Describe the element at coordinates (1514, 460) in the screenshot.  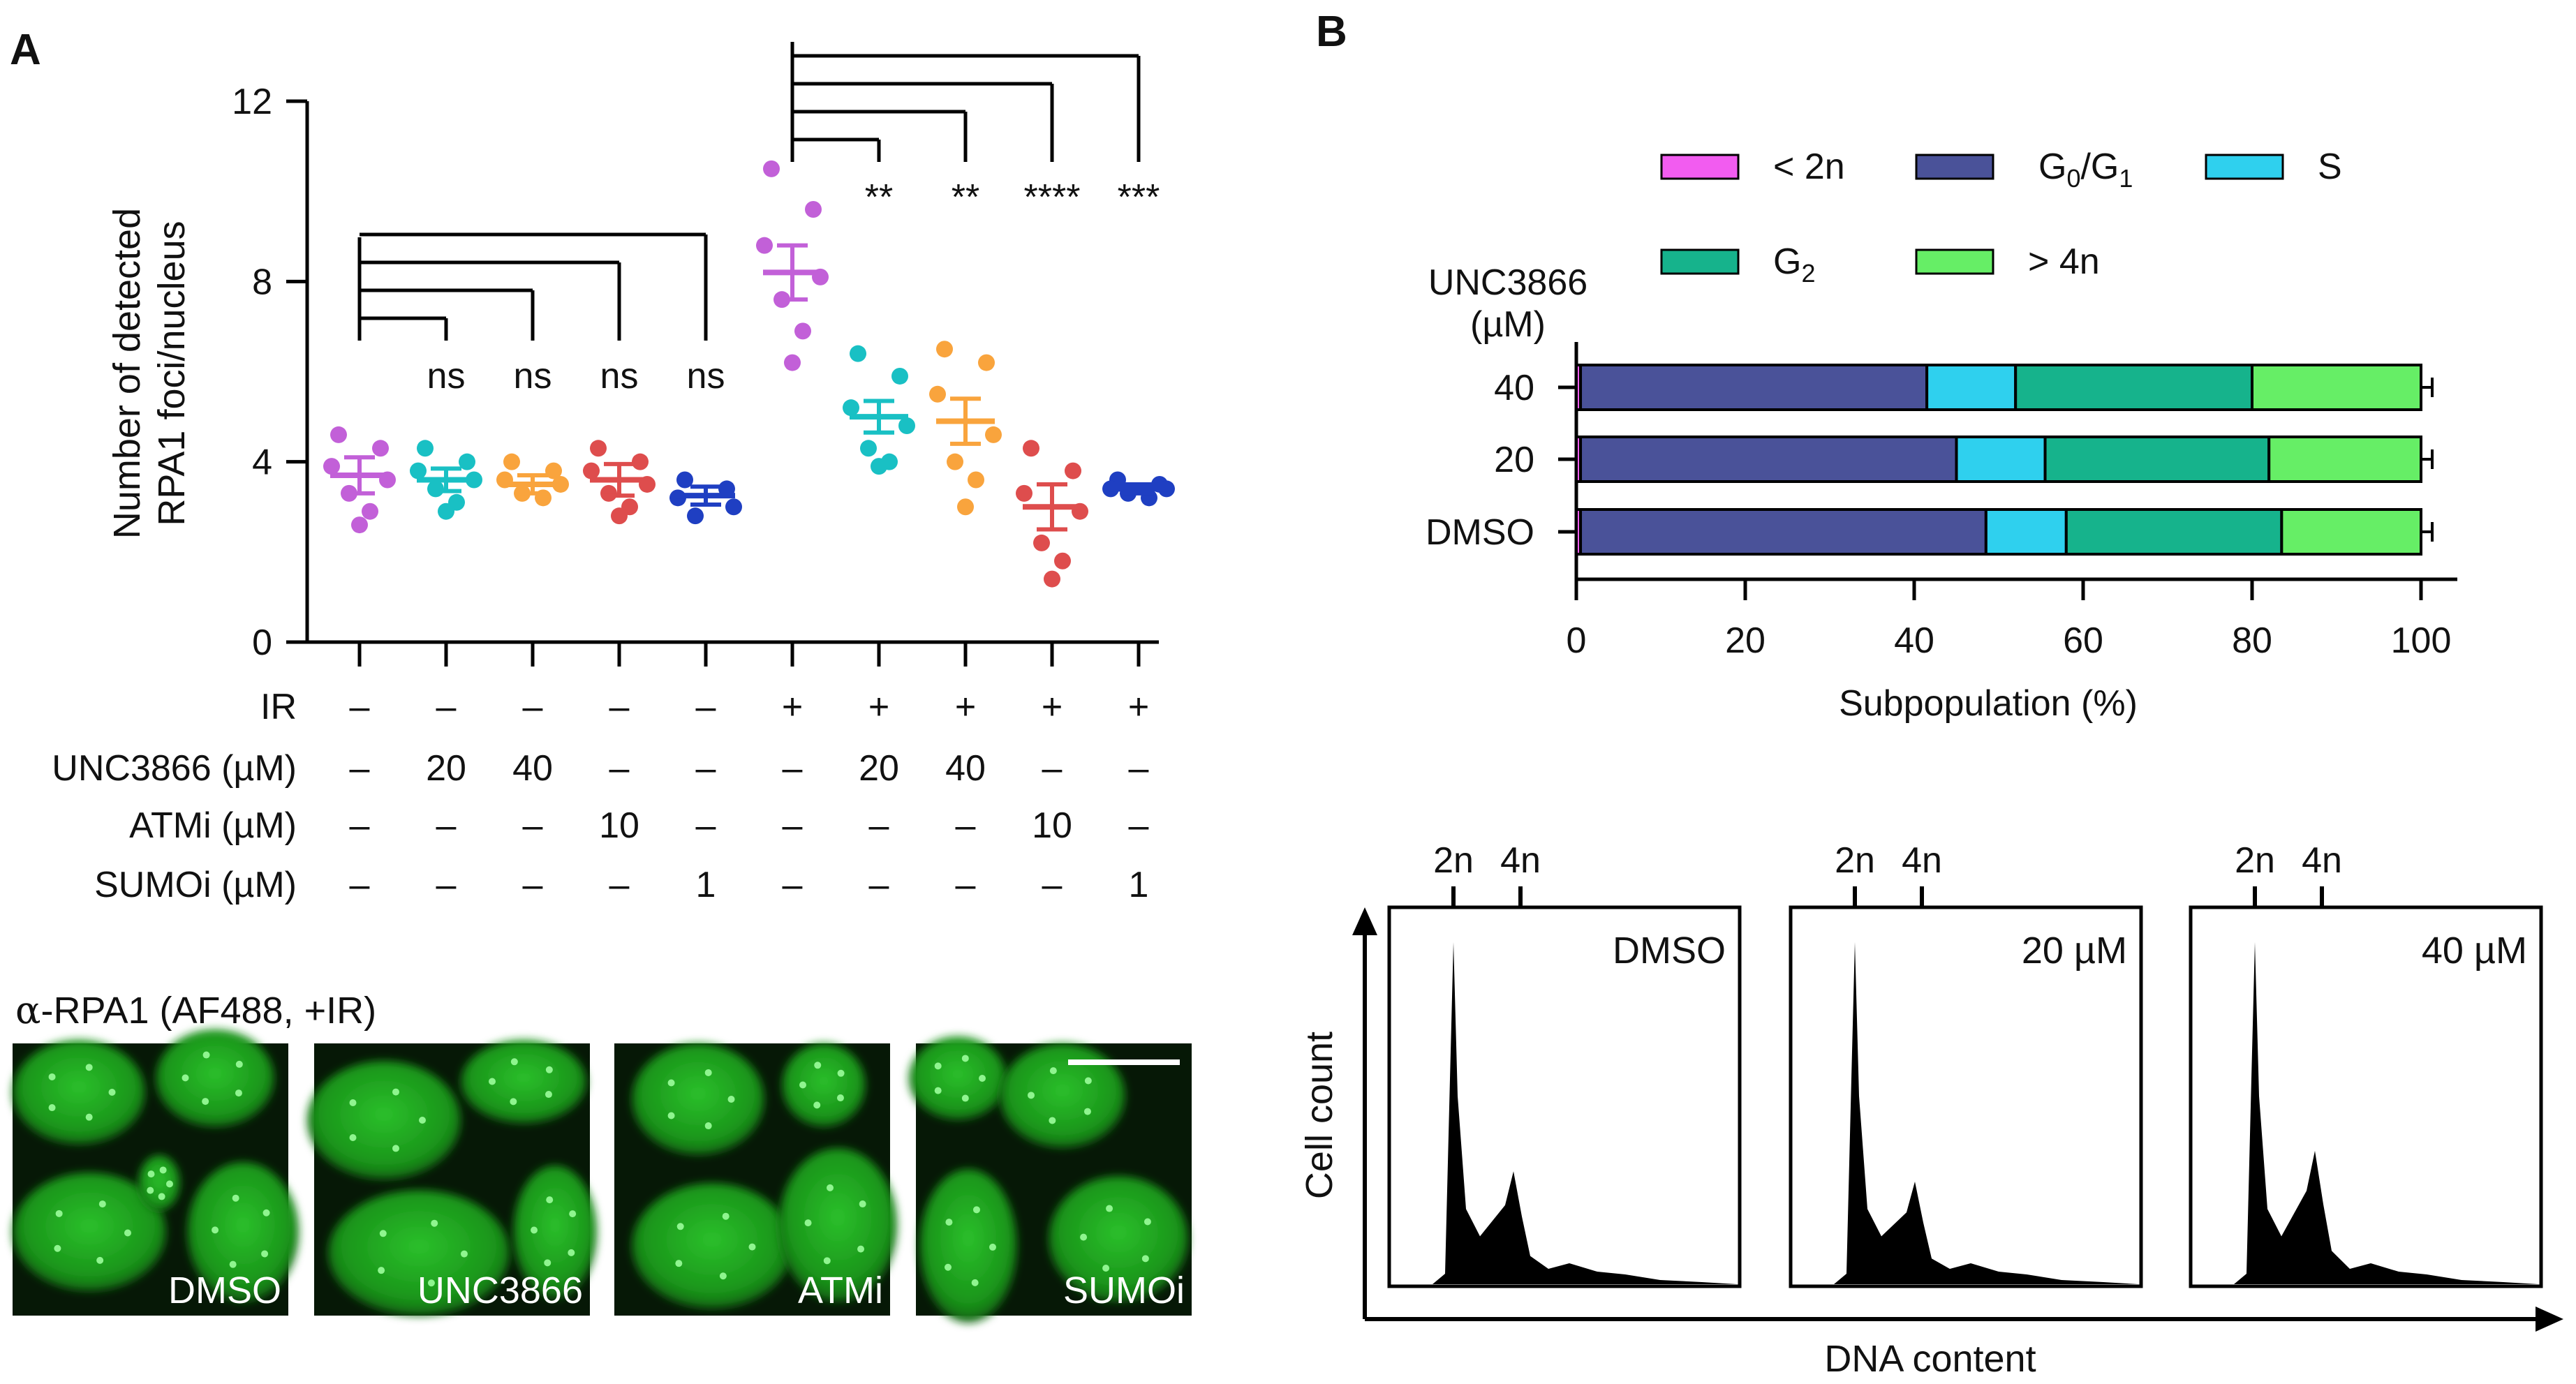
I see `bar-row-label: 20` at that location.